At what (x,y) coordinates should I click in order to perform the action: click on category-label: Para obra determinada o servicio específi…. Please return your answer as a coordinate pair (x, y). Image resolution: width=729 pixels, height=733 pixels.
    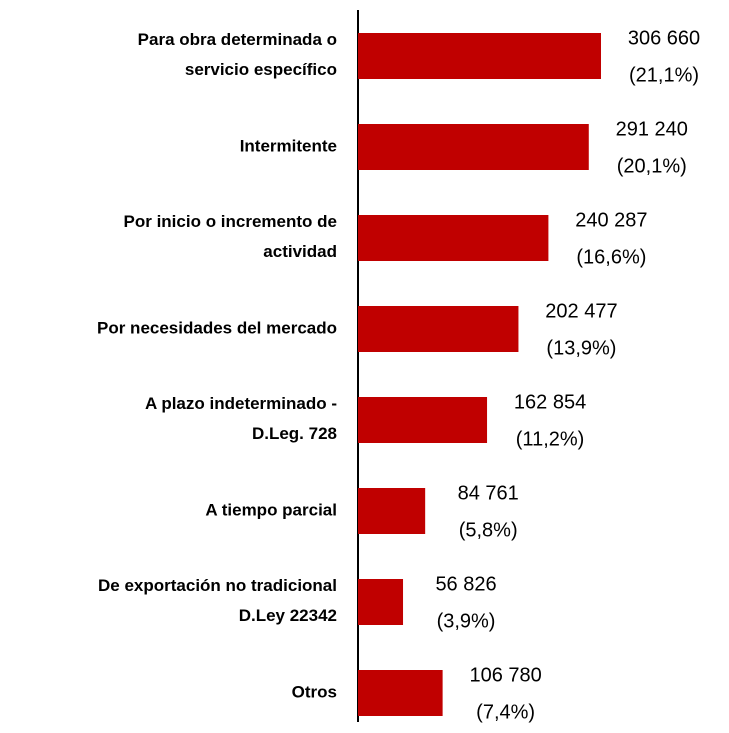
    Looking at the image, I should click on (237, 54).